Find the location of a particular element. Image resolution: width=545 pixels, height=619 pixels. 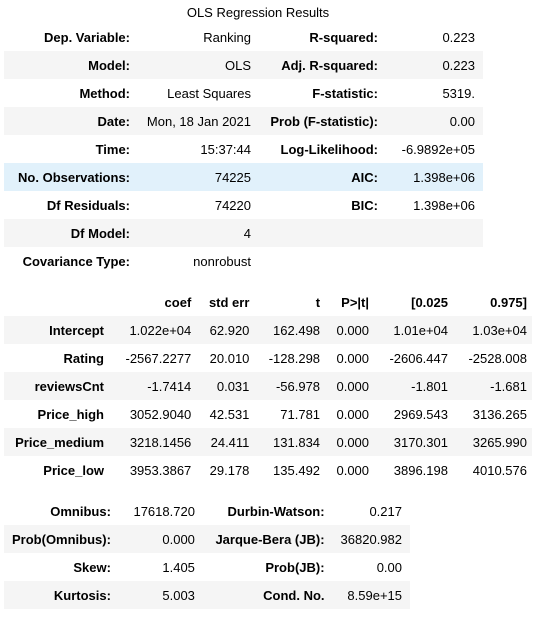

diagnostic-label: Skew: is located at coordinates (92, 567).